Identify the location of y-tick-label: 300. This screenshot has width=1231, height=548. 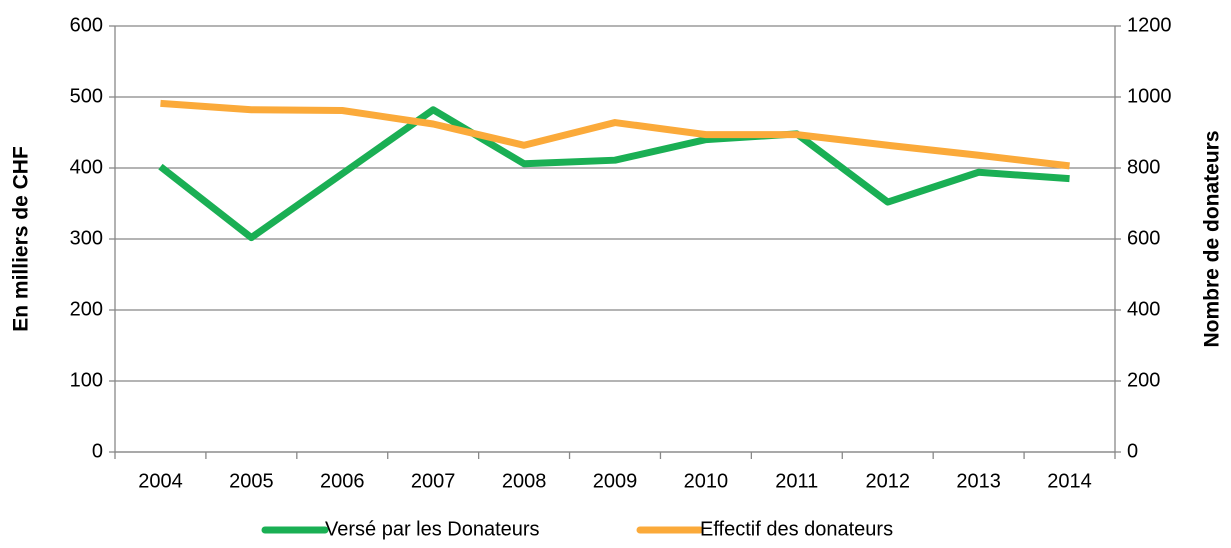
(86, 238).